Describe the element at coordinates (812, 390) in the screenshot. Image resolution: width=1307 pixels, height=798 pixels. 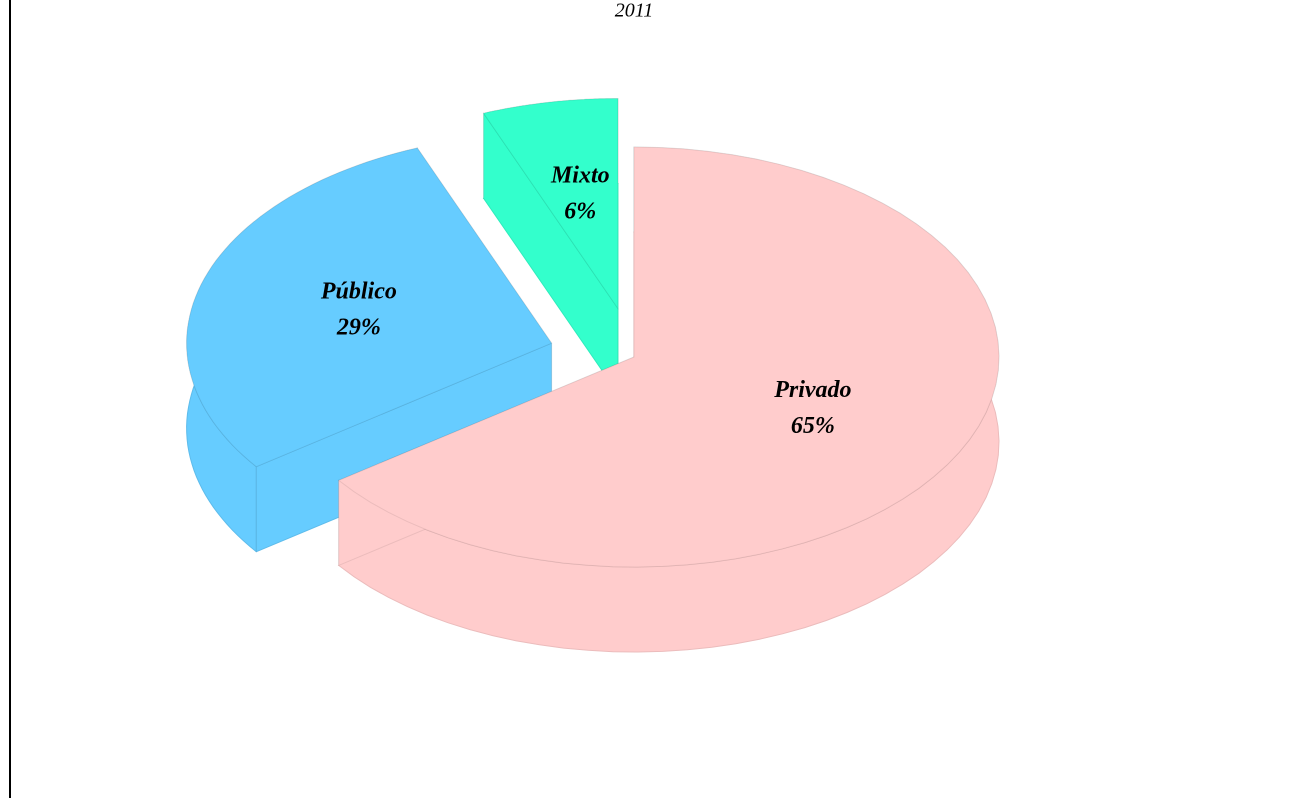
I see `slice-label: Privado` at that location.